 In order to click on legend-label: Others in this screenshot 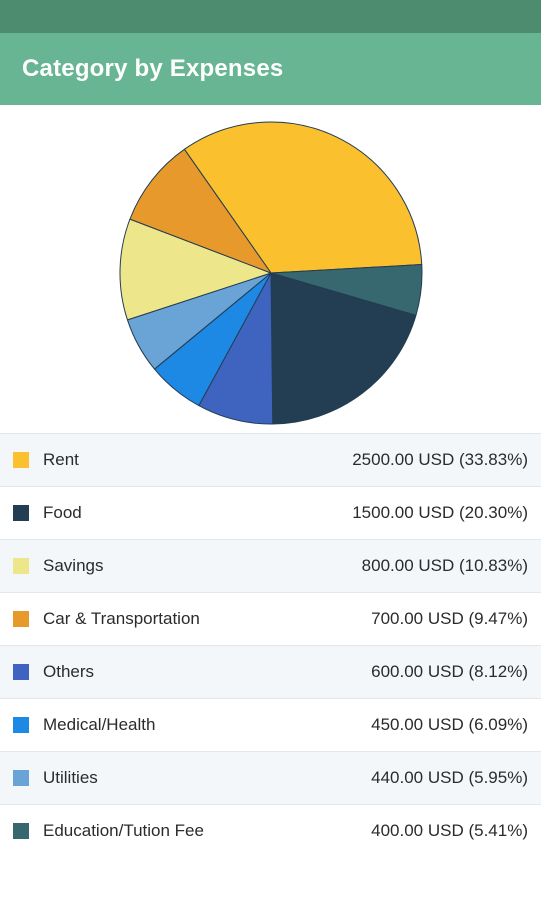, I will do `click(69, 671)`.